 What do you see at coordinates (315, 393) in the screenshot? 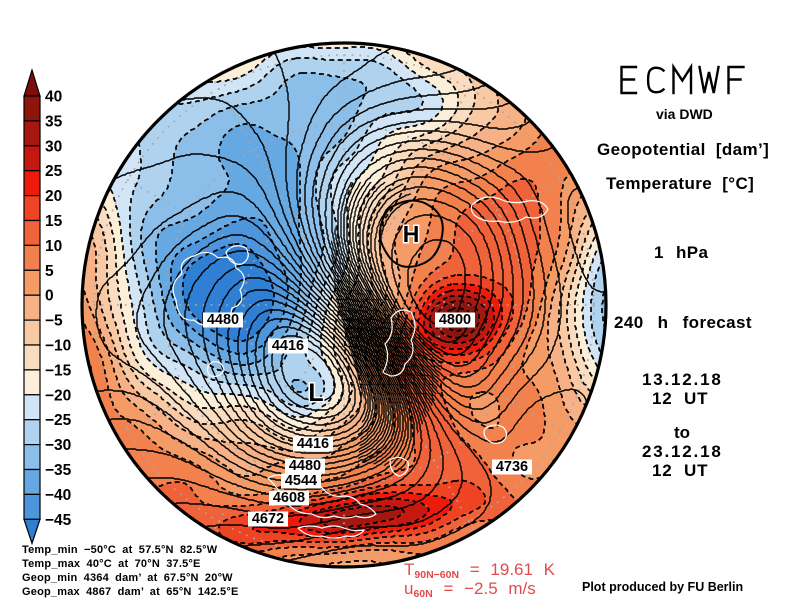
I see `svg-text: L` at bounding box center [315, 393].